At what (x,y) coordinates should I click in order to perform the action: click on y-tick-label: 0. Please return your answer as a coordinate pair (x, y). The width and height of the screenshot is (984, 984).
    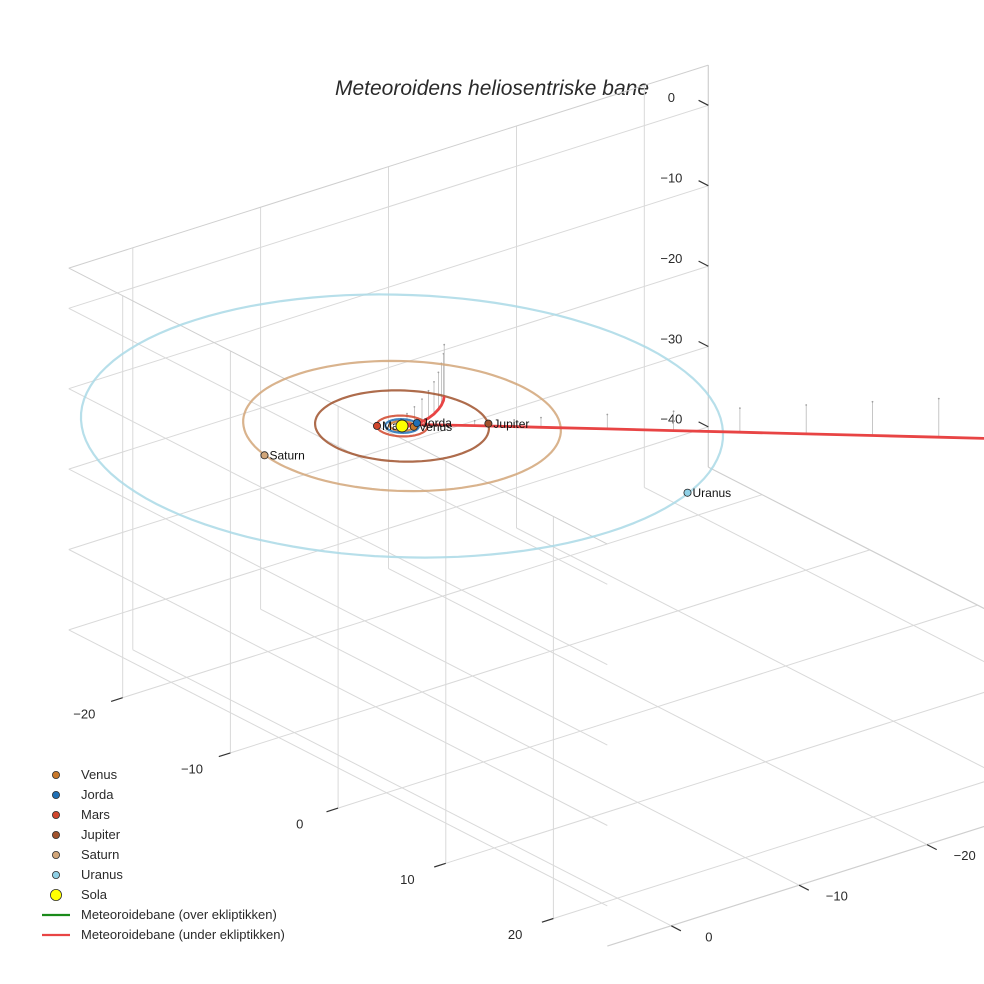
    Looking at the image, I should click on (708, 936).